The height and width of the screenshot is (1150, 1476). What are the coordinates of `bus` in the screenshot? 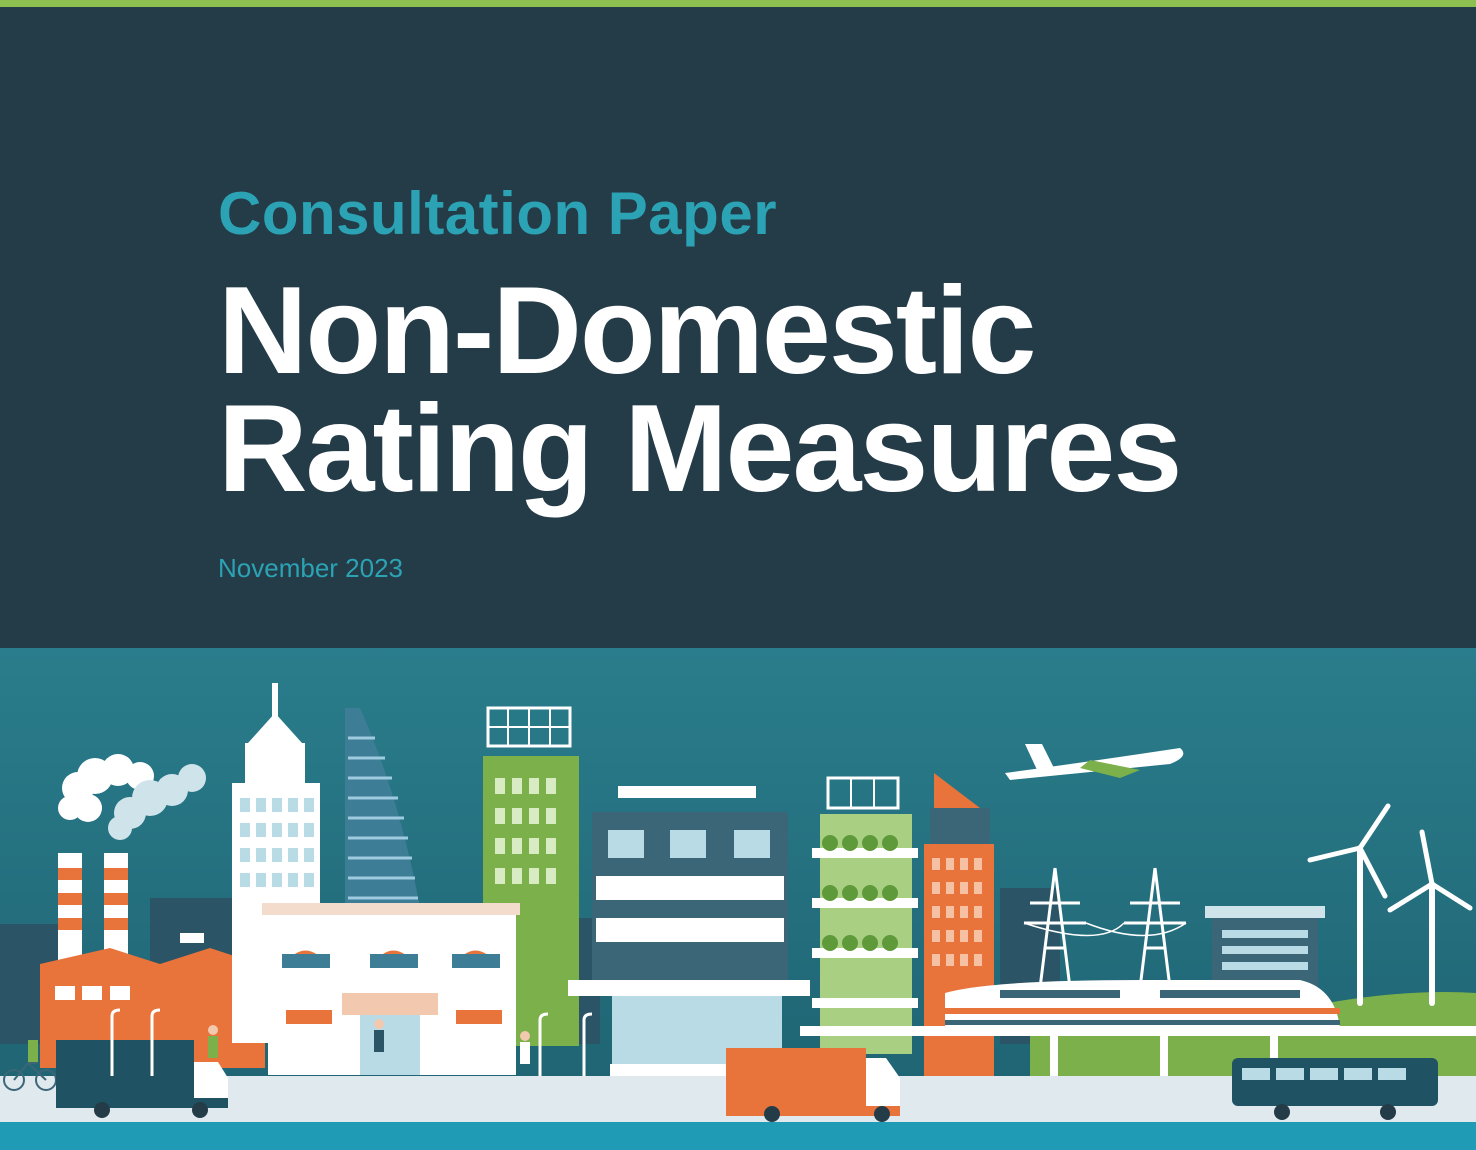 It's located at (1335, 1089).